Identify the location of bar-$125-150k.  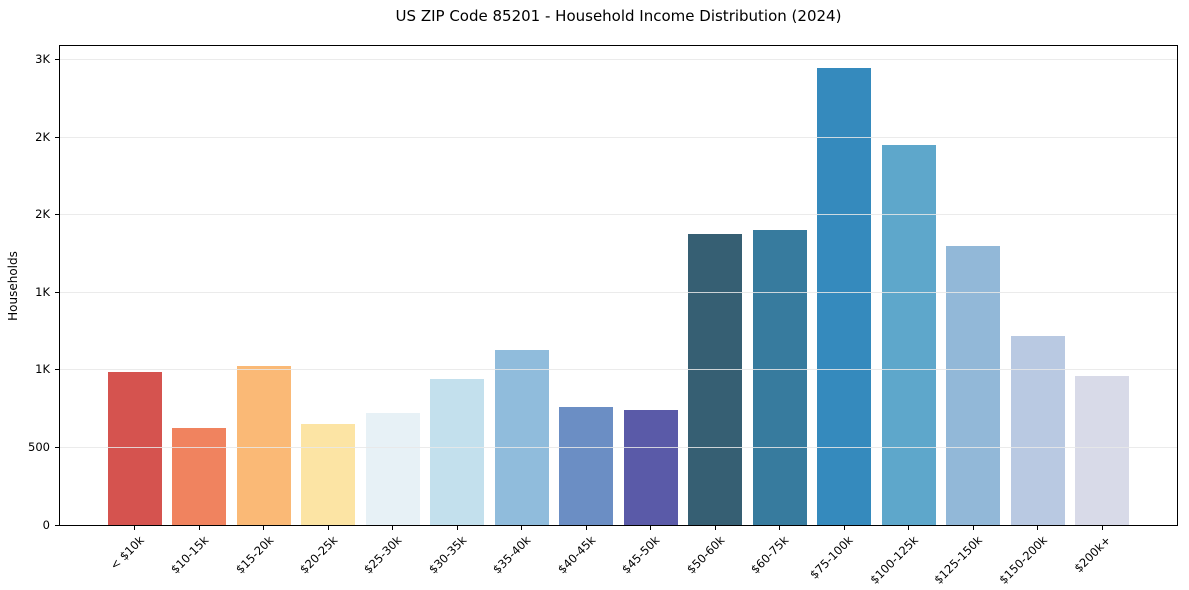
(973, 385).